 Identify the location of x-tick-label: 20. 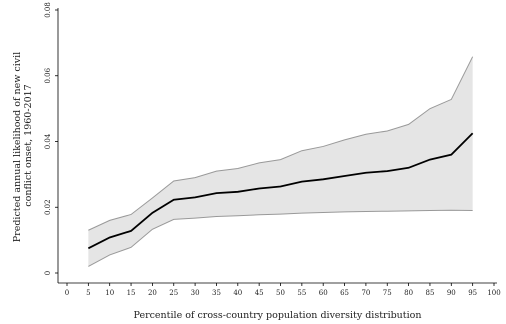
(152, 293).